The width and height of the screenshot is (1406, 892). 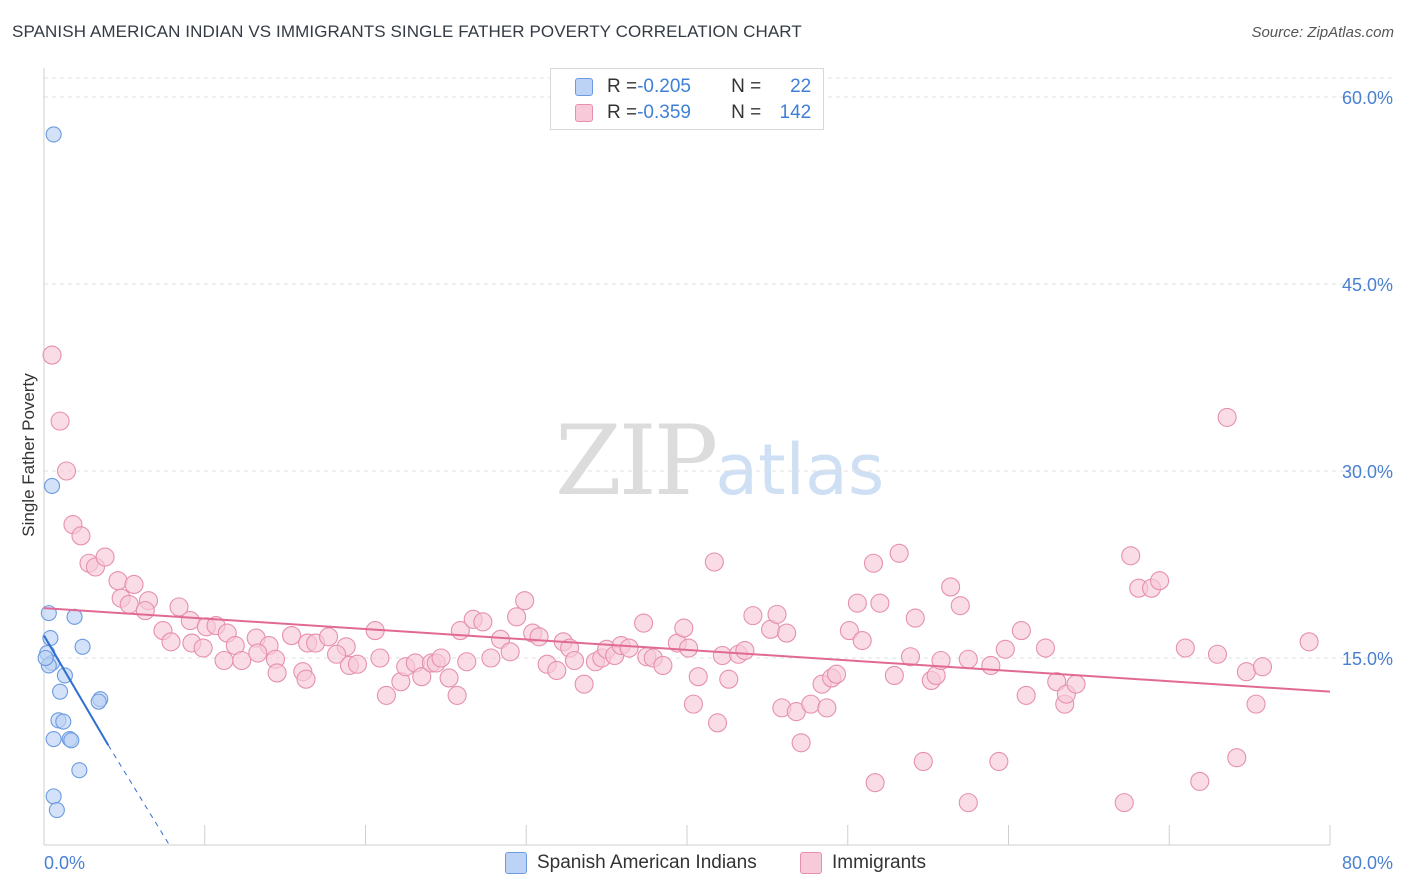 I want to click on trend-line-immigrants, so click(x=687, y=650).